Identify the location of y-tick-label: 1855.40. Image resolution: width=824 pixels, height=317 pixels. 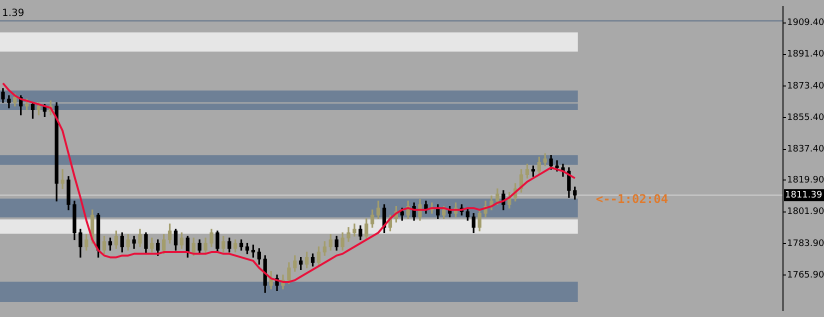
(805, 118).